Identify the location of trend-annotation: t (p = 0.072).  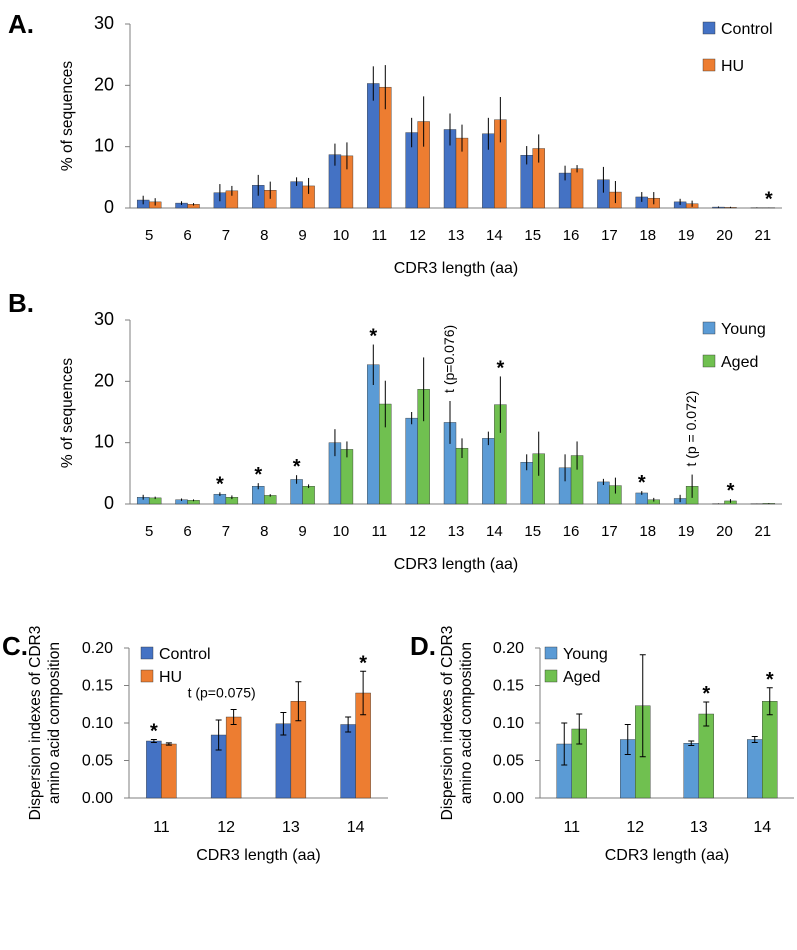
(691, 429).